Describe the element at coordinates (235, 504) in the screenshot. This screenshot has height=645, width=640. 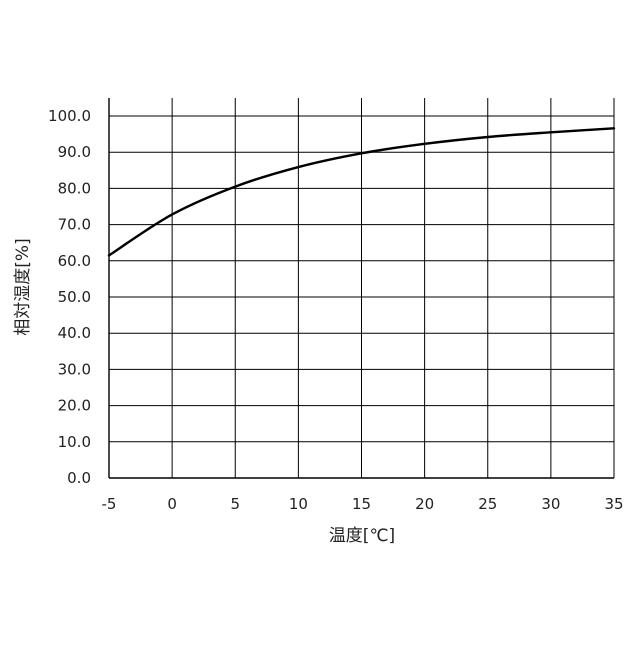
I see `x-tick-label: 5` at that location.